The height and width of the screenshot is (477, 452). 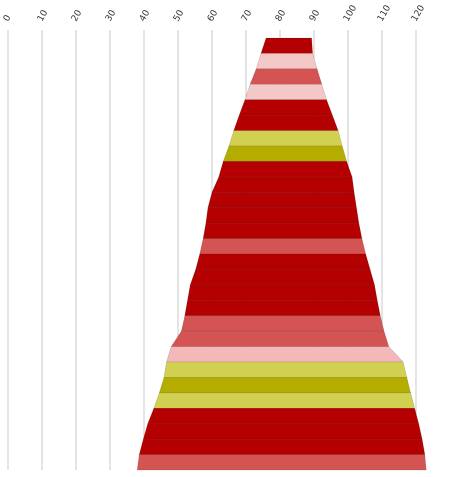 I want to click on x-tick-label: 70, so click(x=247, y=15).